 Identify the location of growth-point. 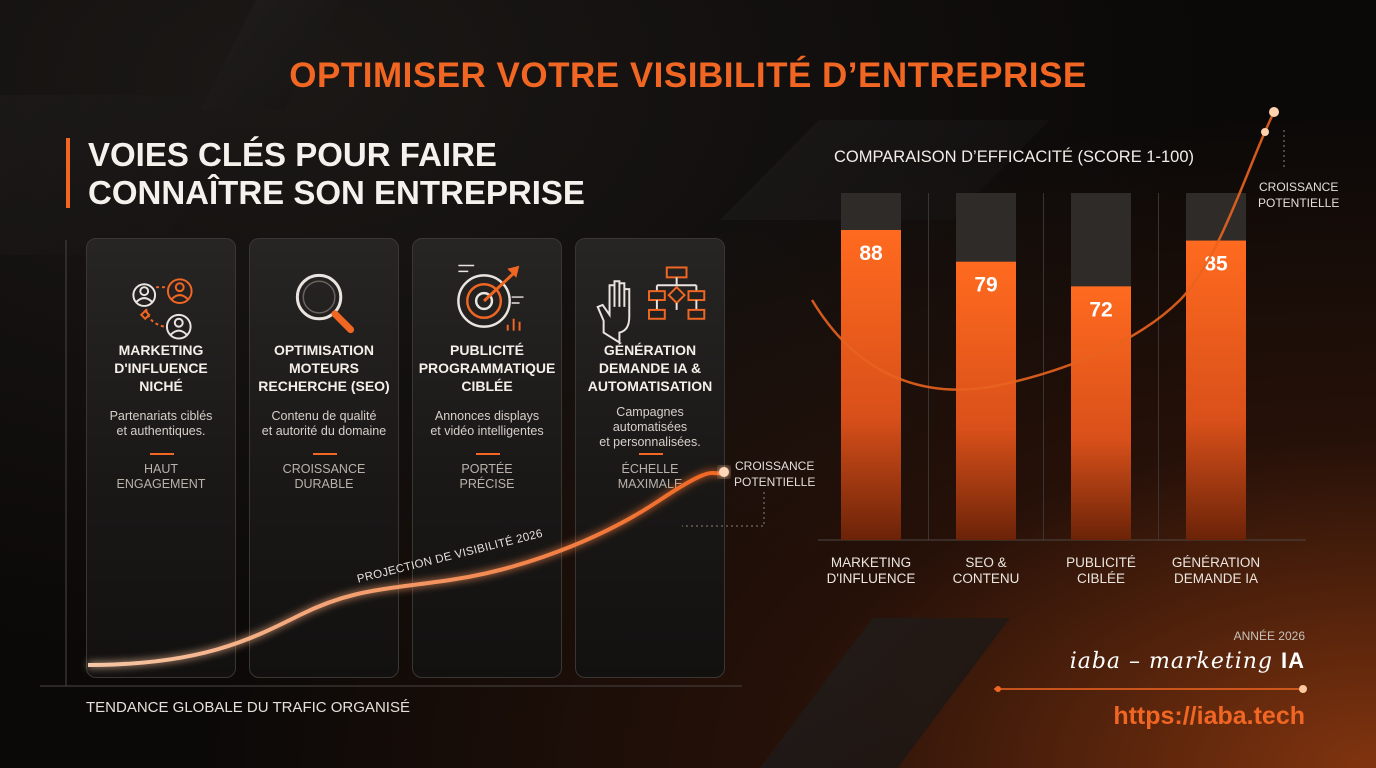
(1265, 132).